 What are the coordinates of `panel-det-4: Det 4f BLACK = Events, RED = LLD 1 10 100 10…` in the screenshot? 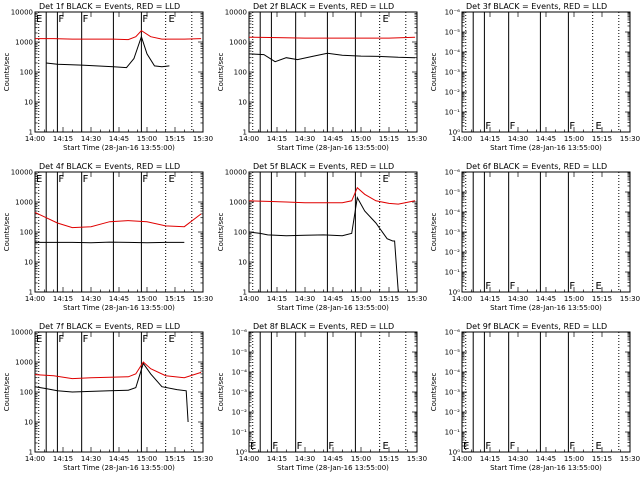 It's located at (108, 237).